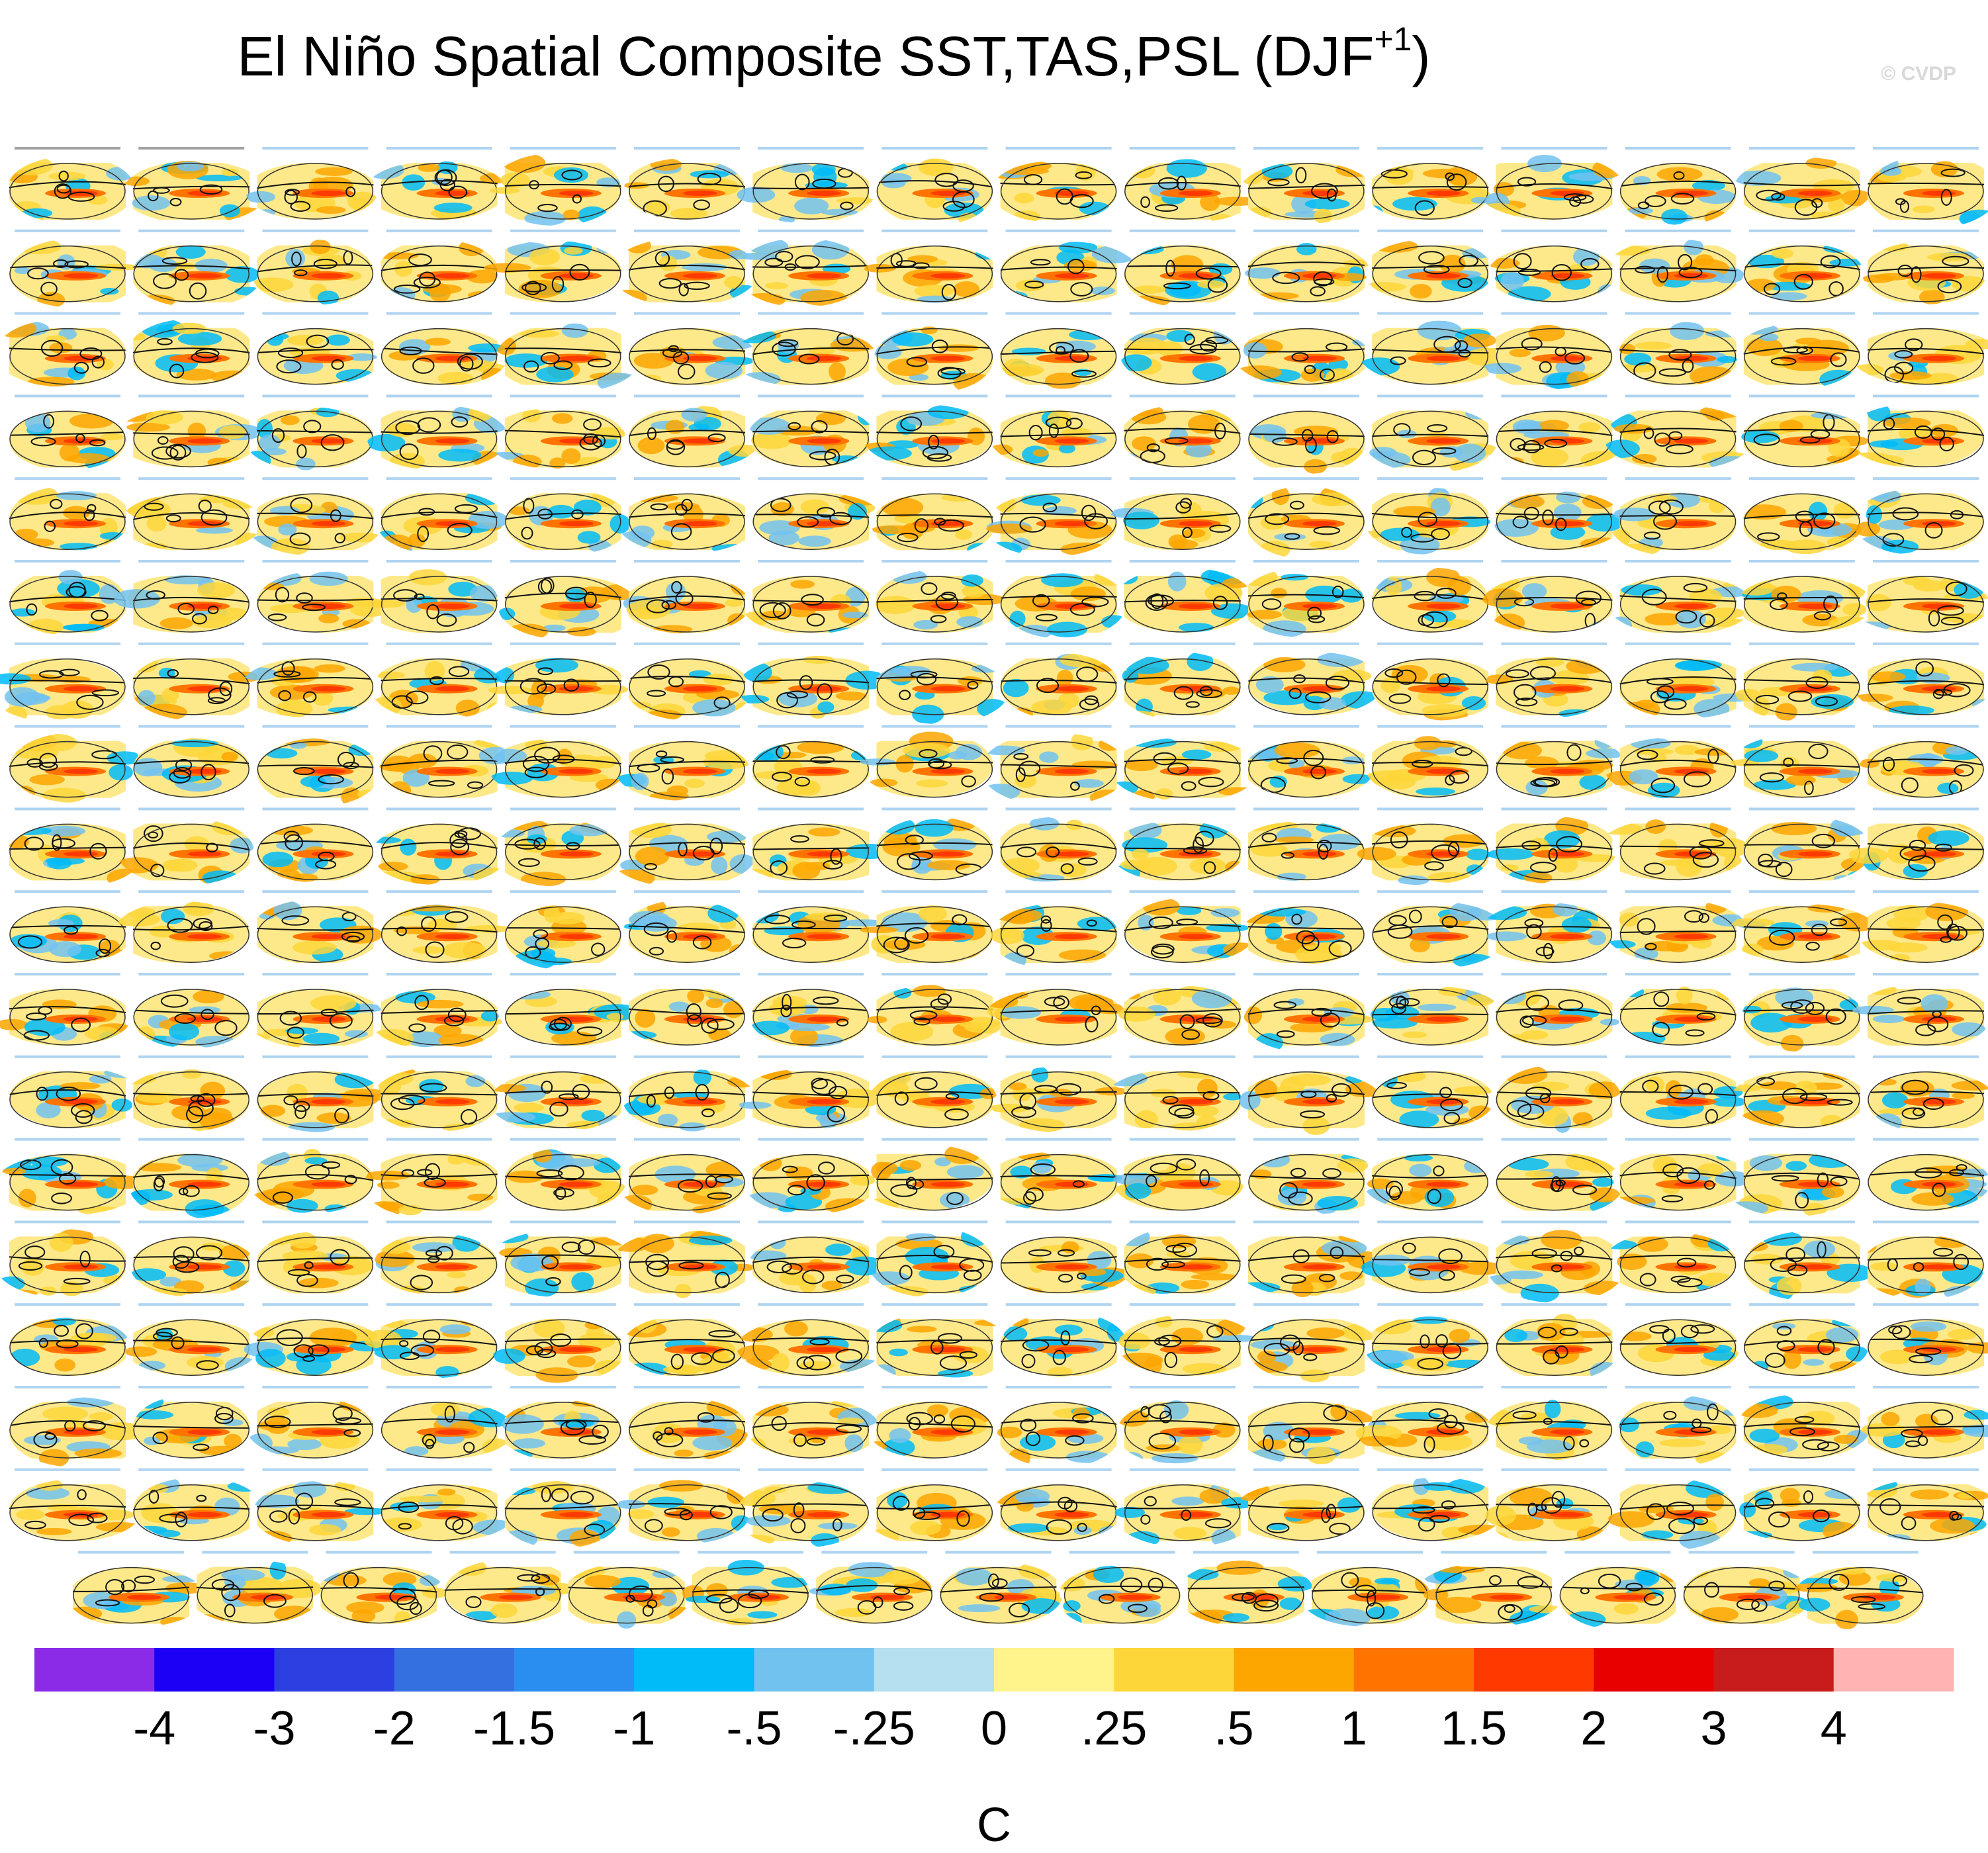  I want to click on colorbar-tick-label: -2, so click(394, 1728).